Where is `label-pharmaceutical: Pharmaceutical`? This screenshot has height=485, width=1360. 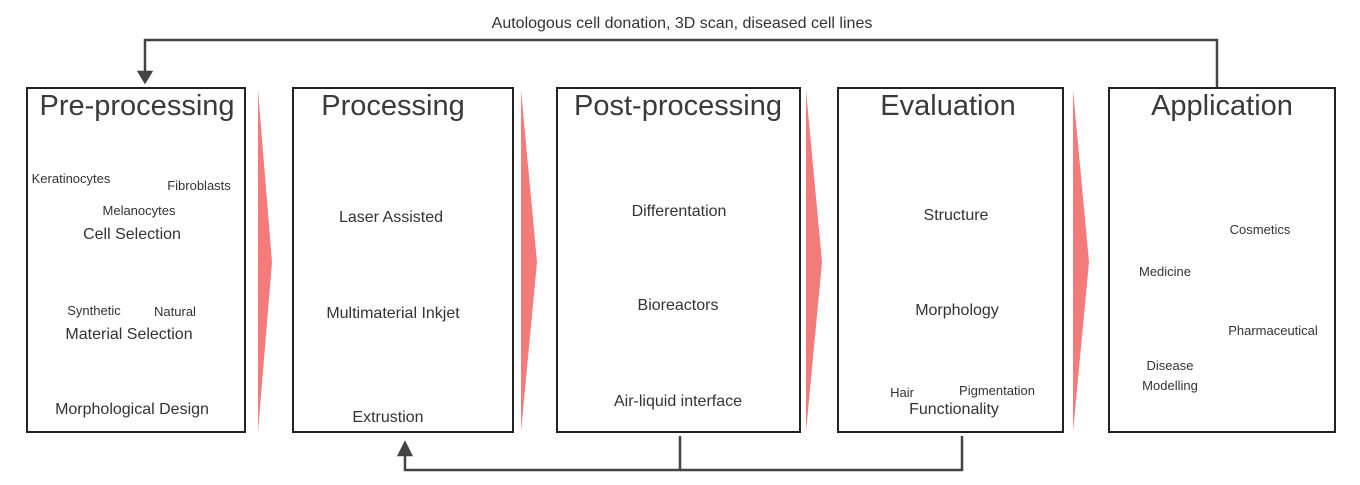
label-pharmaceutical: Pharmaceutical is located at coordinates (1273, 330).